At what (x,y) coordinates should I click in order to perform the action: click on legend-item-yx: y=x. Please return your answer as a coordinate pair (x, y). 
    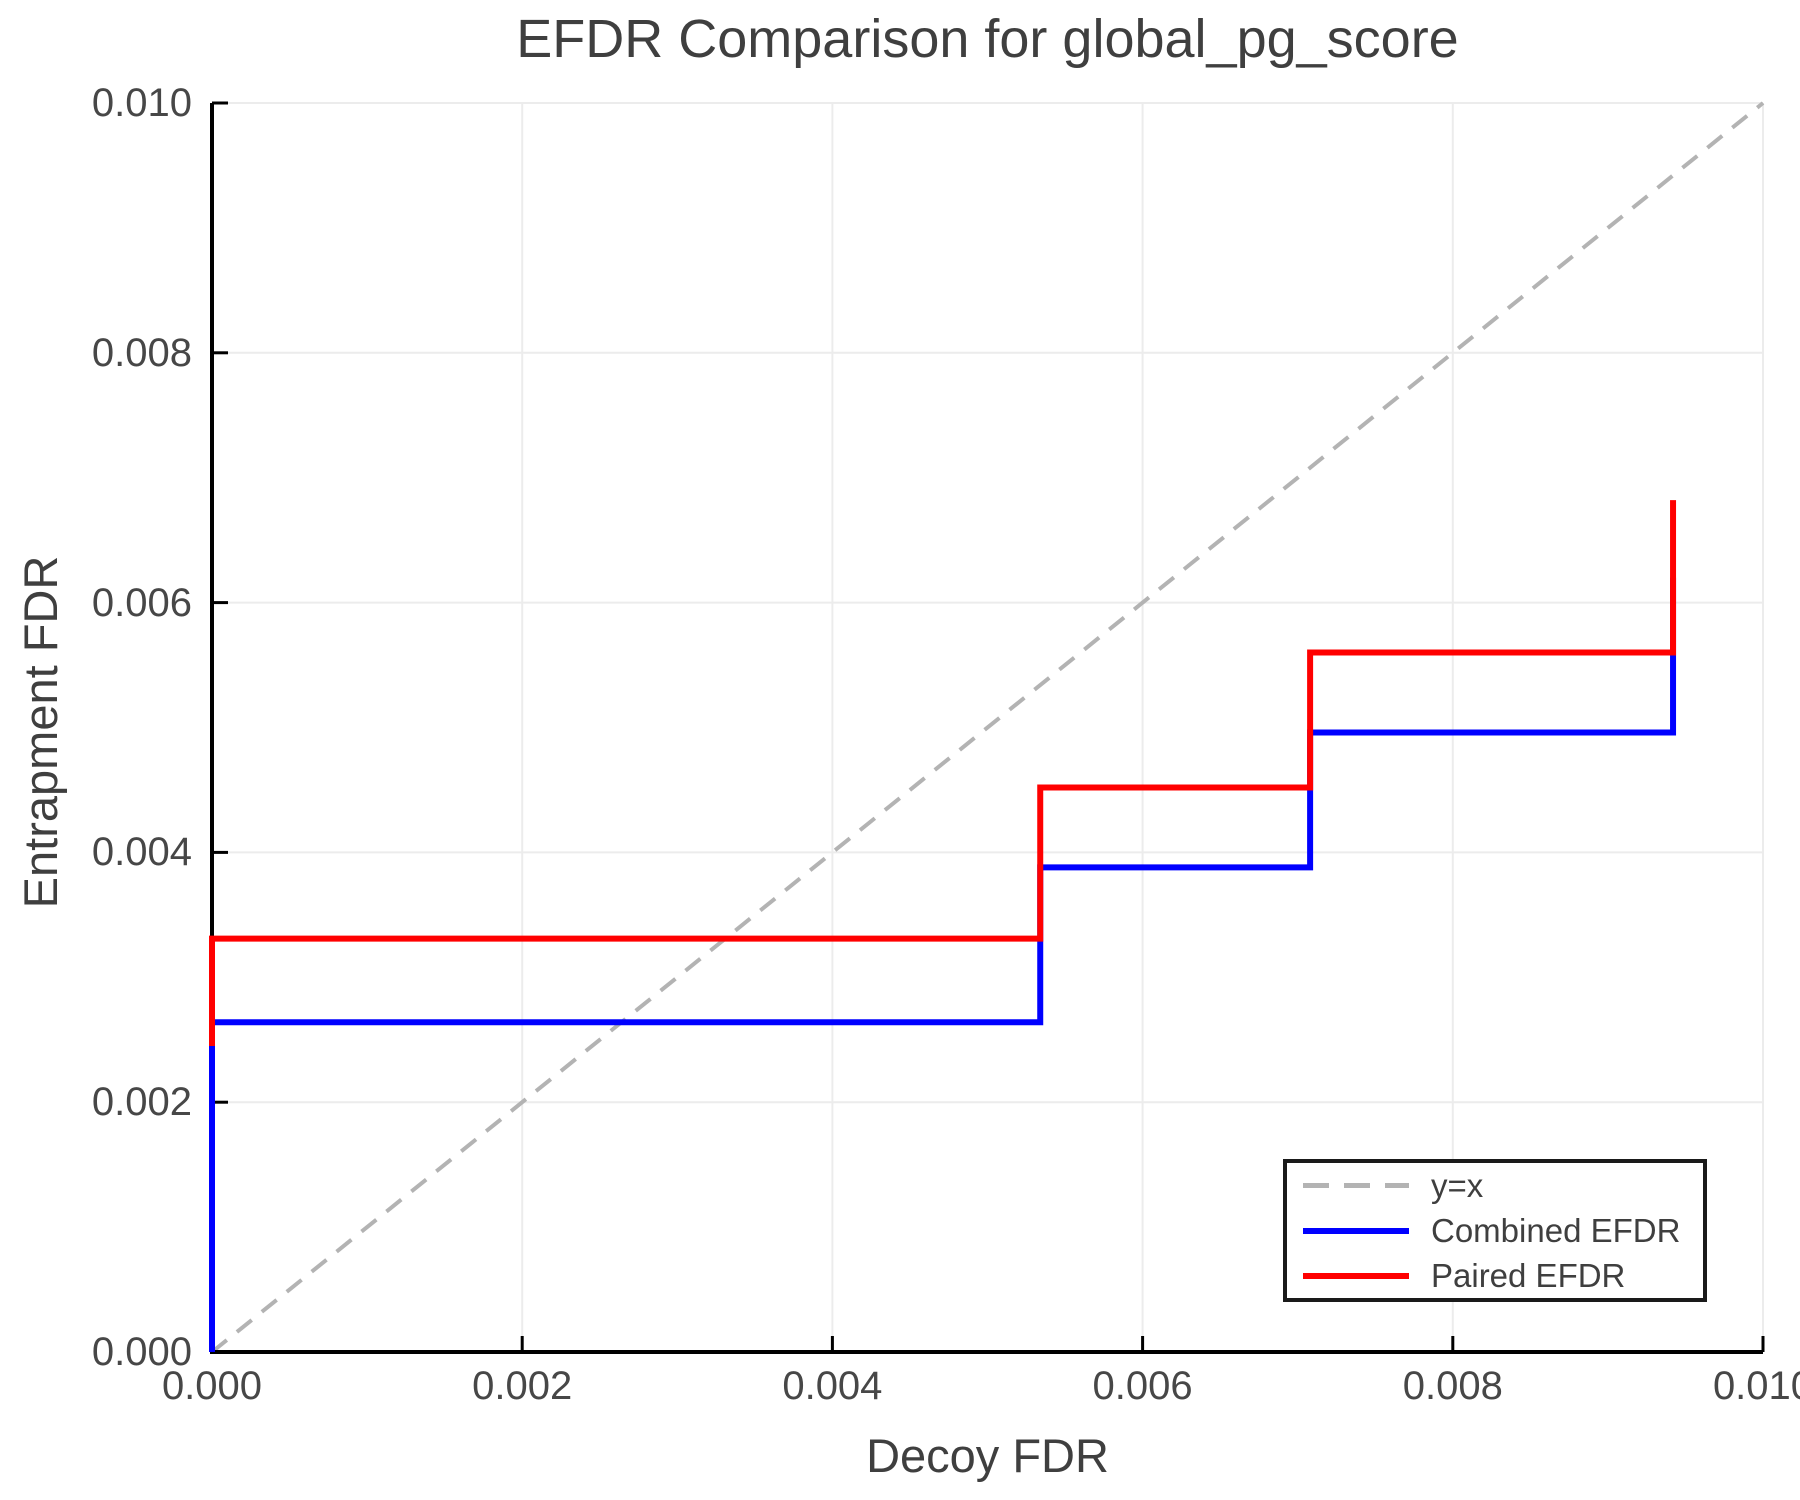
    Looking at the image, I should click on (1503, 1185).